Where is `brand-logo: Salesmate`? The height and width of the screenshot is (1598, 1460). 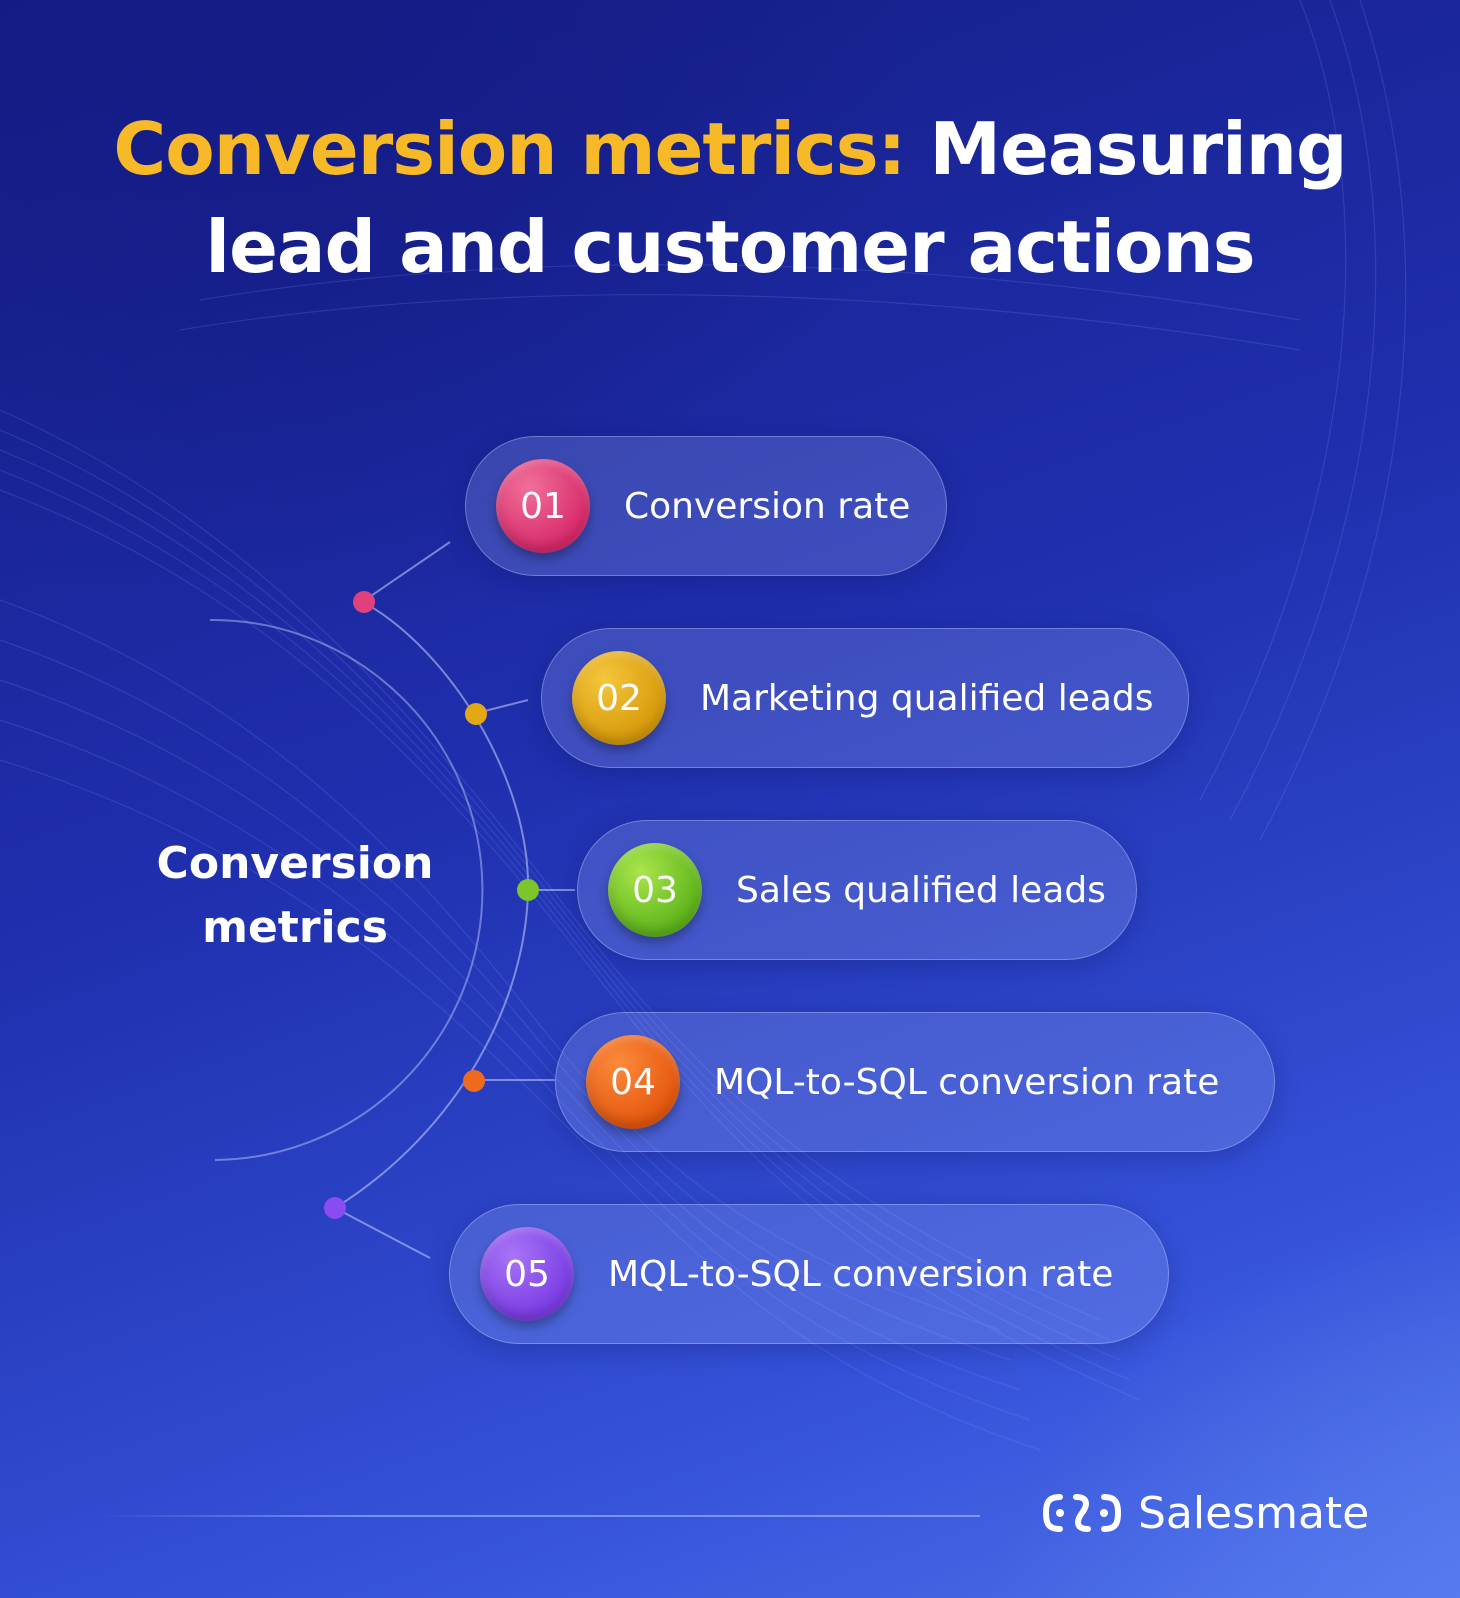 brand-logo: Salesmate is located at coordinates (1204, 1513).